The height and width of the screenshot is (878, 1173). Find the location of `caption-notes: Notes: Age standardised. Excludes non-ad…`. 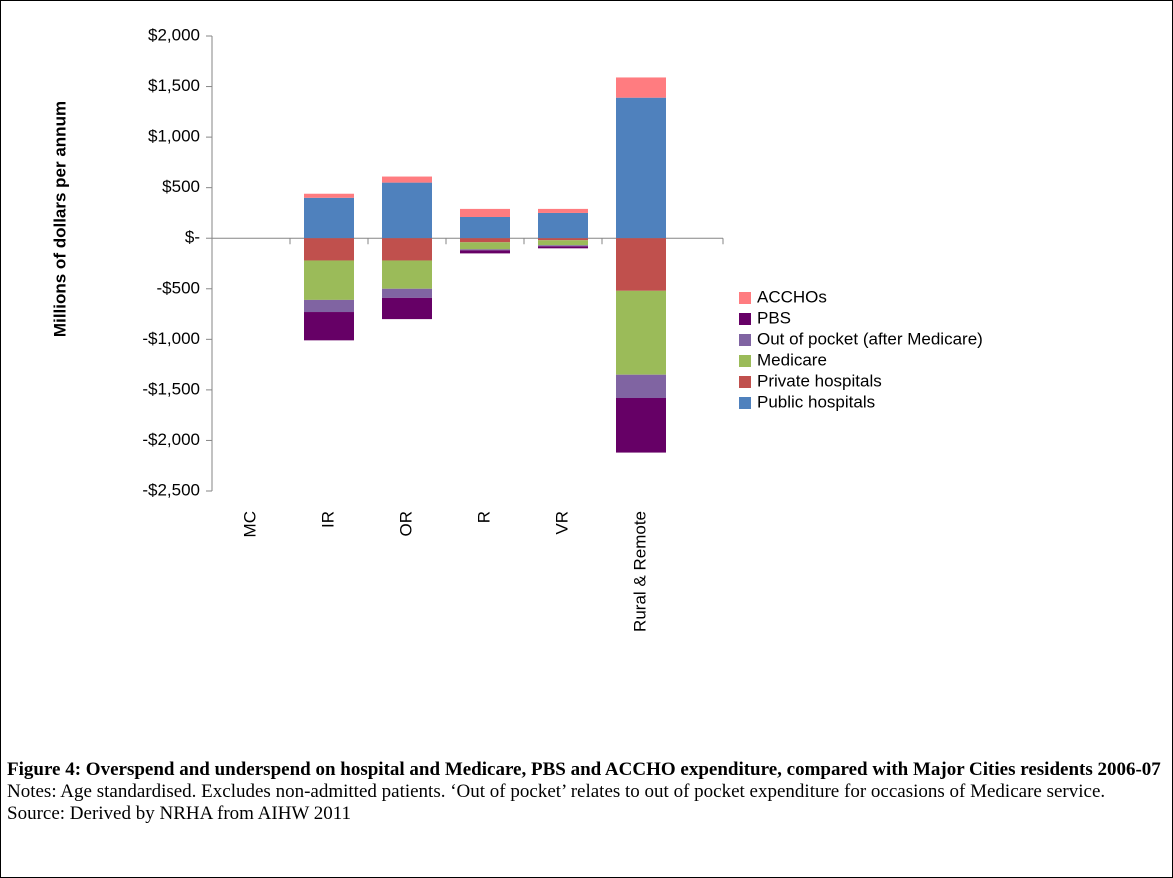

caption-notes: Notes: Age standardised. Excludes non-ad… is located at coordinates (556, 791).